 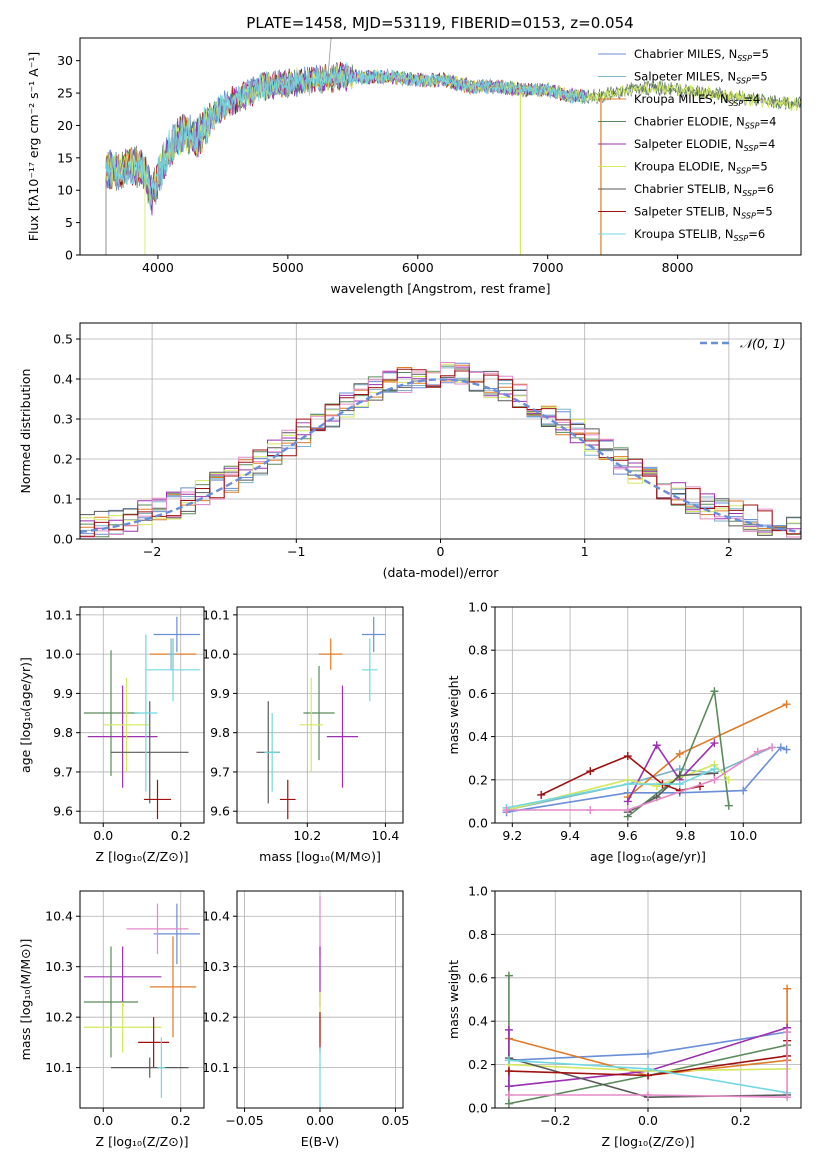 What do you see at coordinates (142, 718) in the screenshot?
I see `plot-area-age_vs_Z` at bounding box center [142, 718].